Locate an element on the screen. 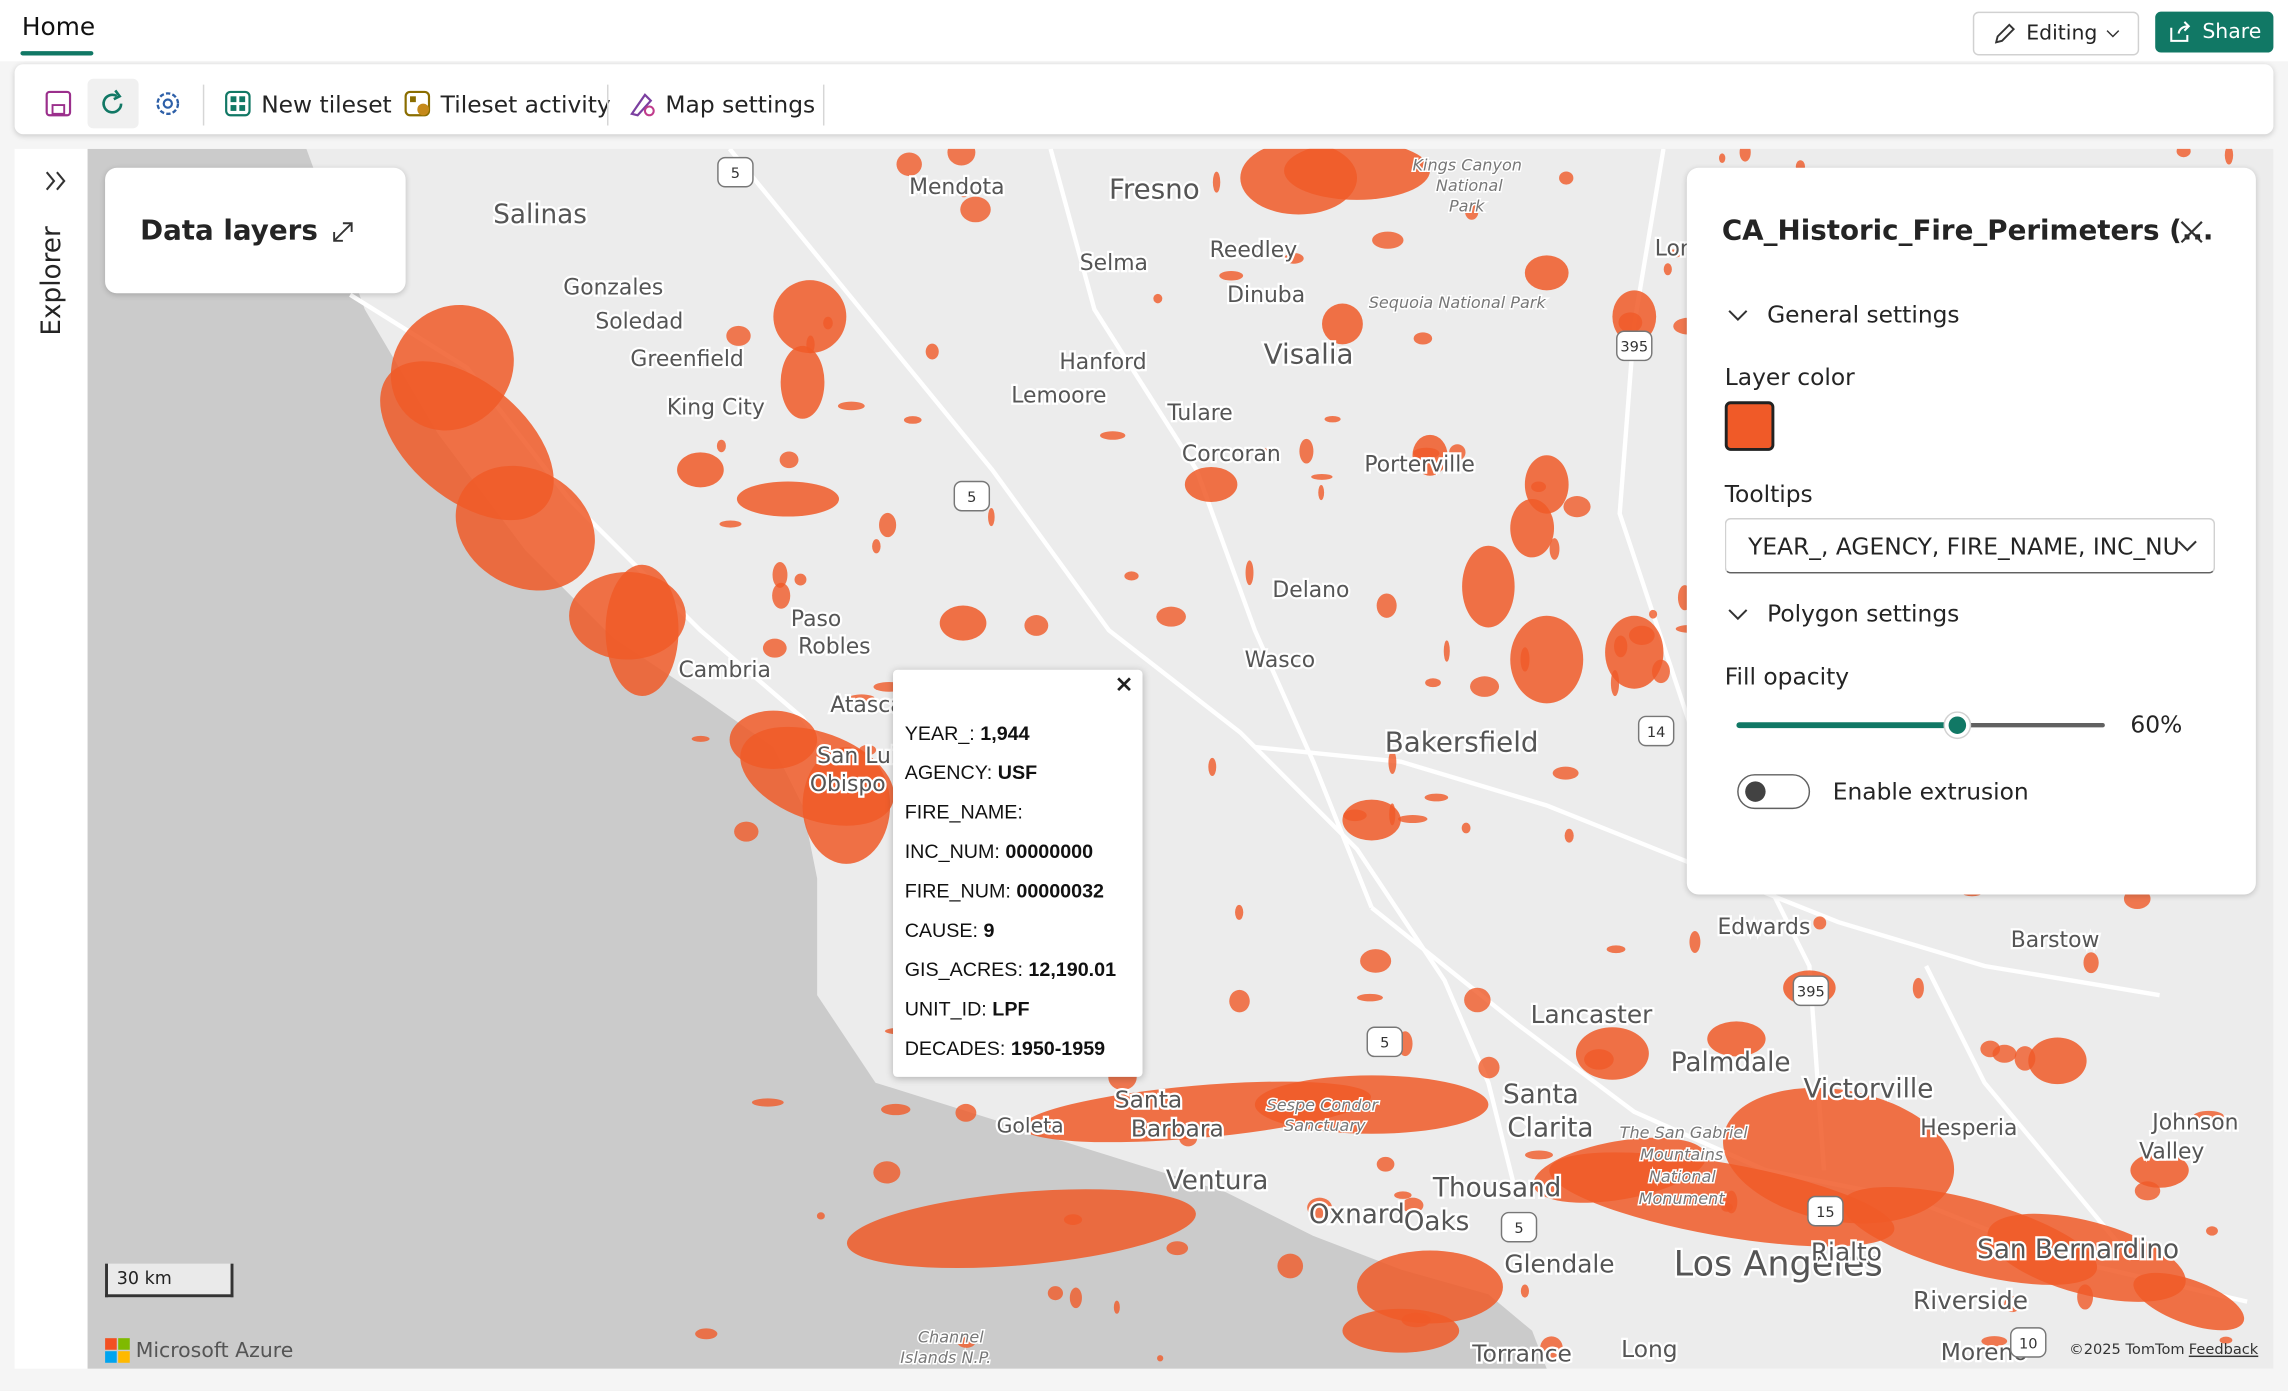 The height and width of the screenshot is (1391, 2288). popup-close: × is located at coordinates (1124, 683).